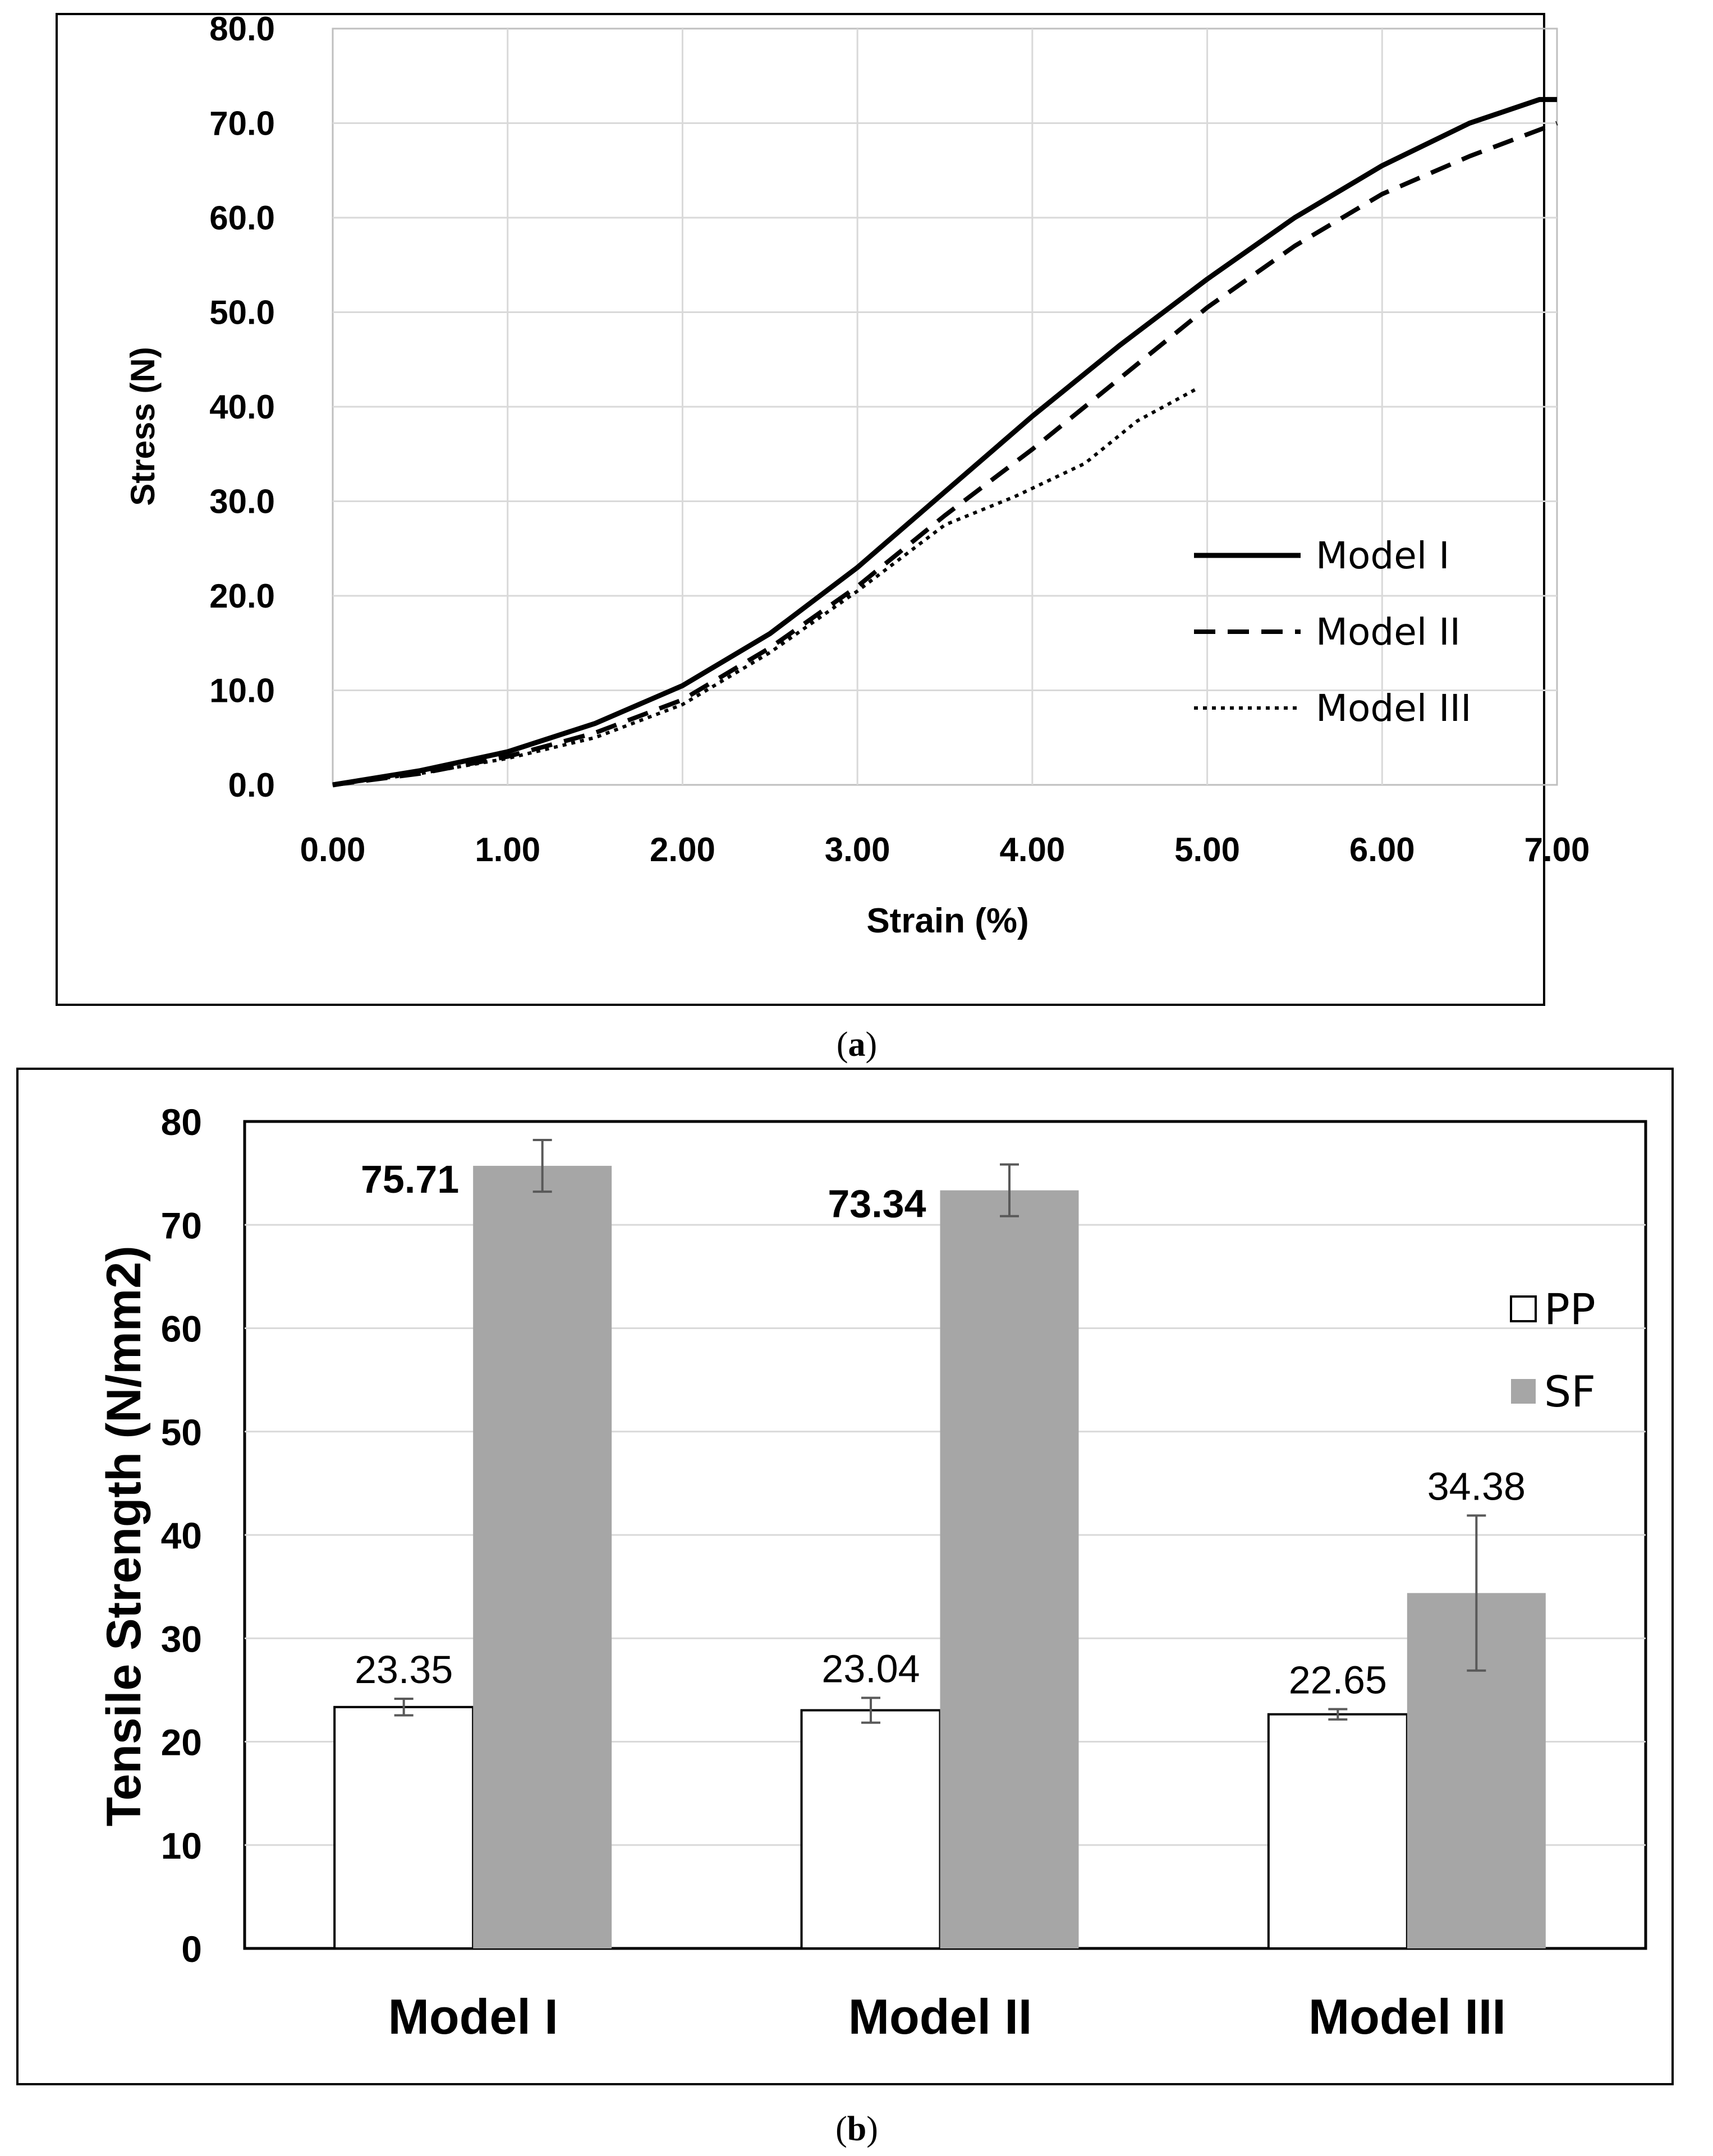  Describe the element at coordinates (1523, 1309) in the screenshot. I see `legend-swatch-pp` at that location.